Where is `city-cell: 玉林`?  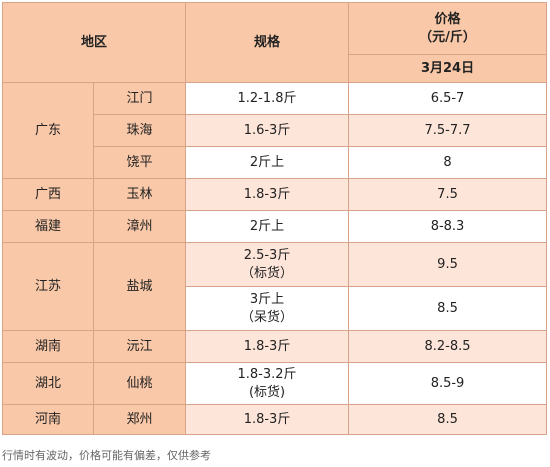 city-cell: 玉林 is located at coordinates (139, 194).